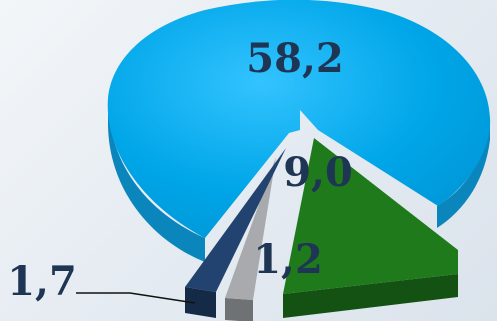  I want to click on data-label-58-2: 58,2, so click(294, 58).